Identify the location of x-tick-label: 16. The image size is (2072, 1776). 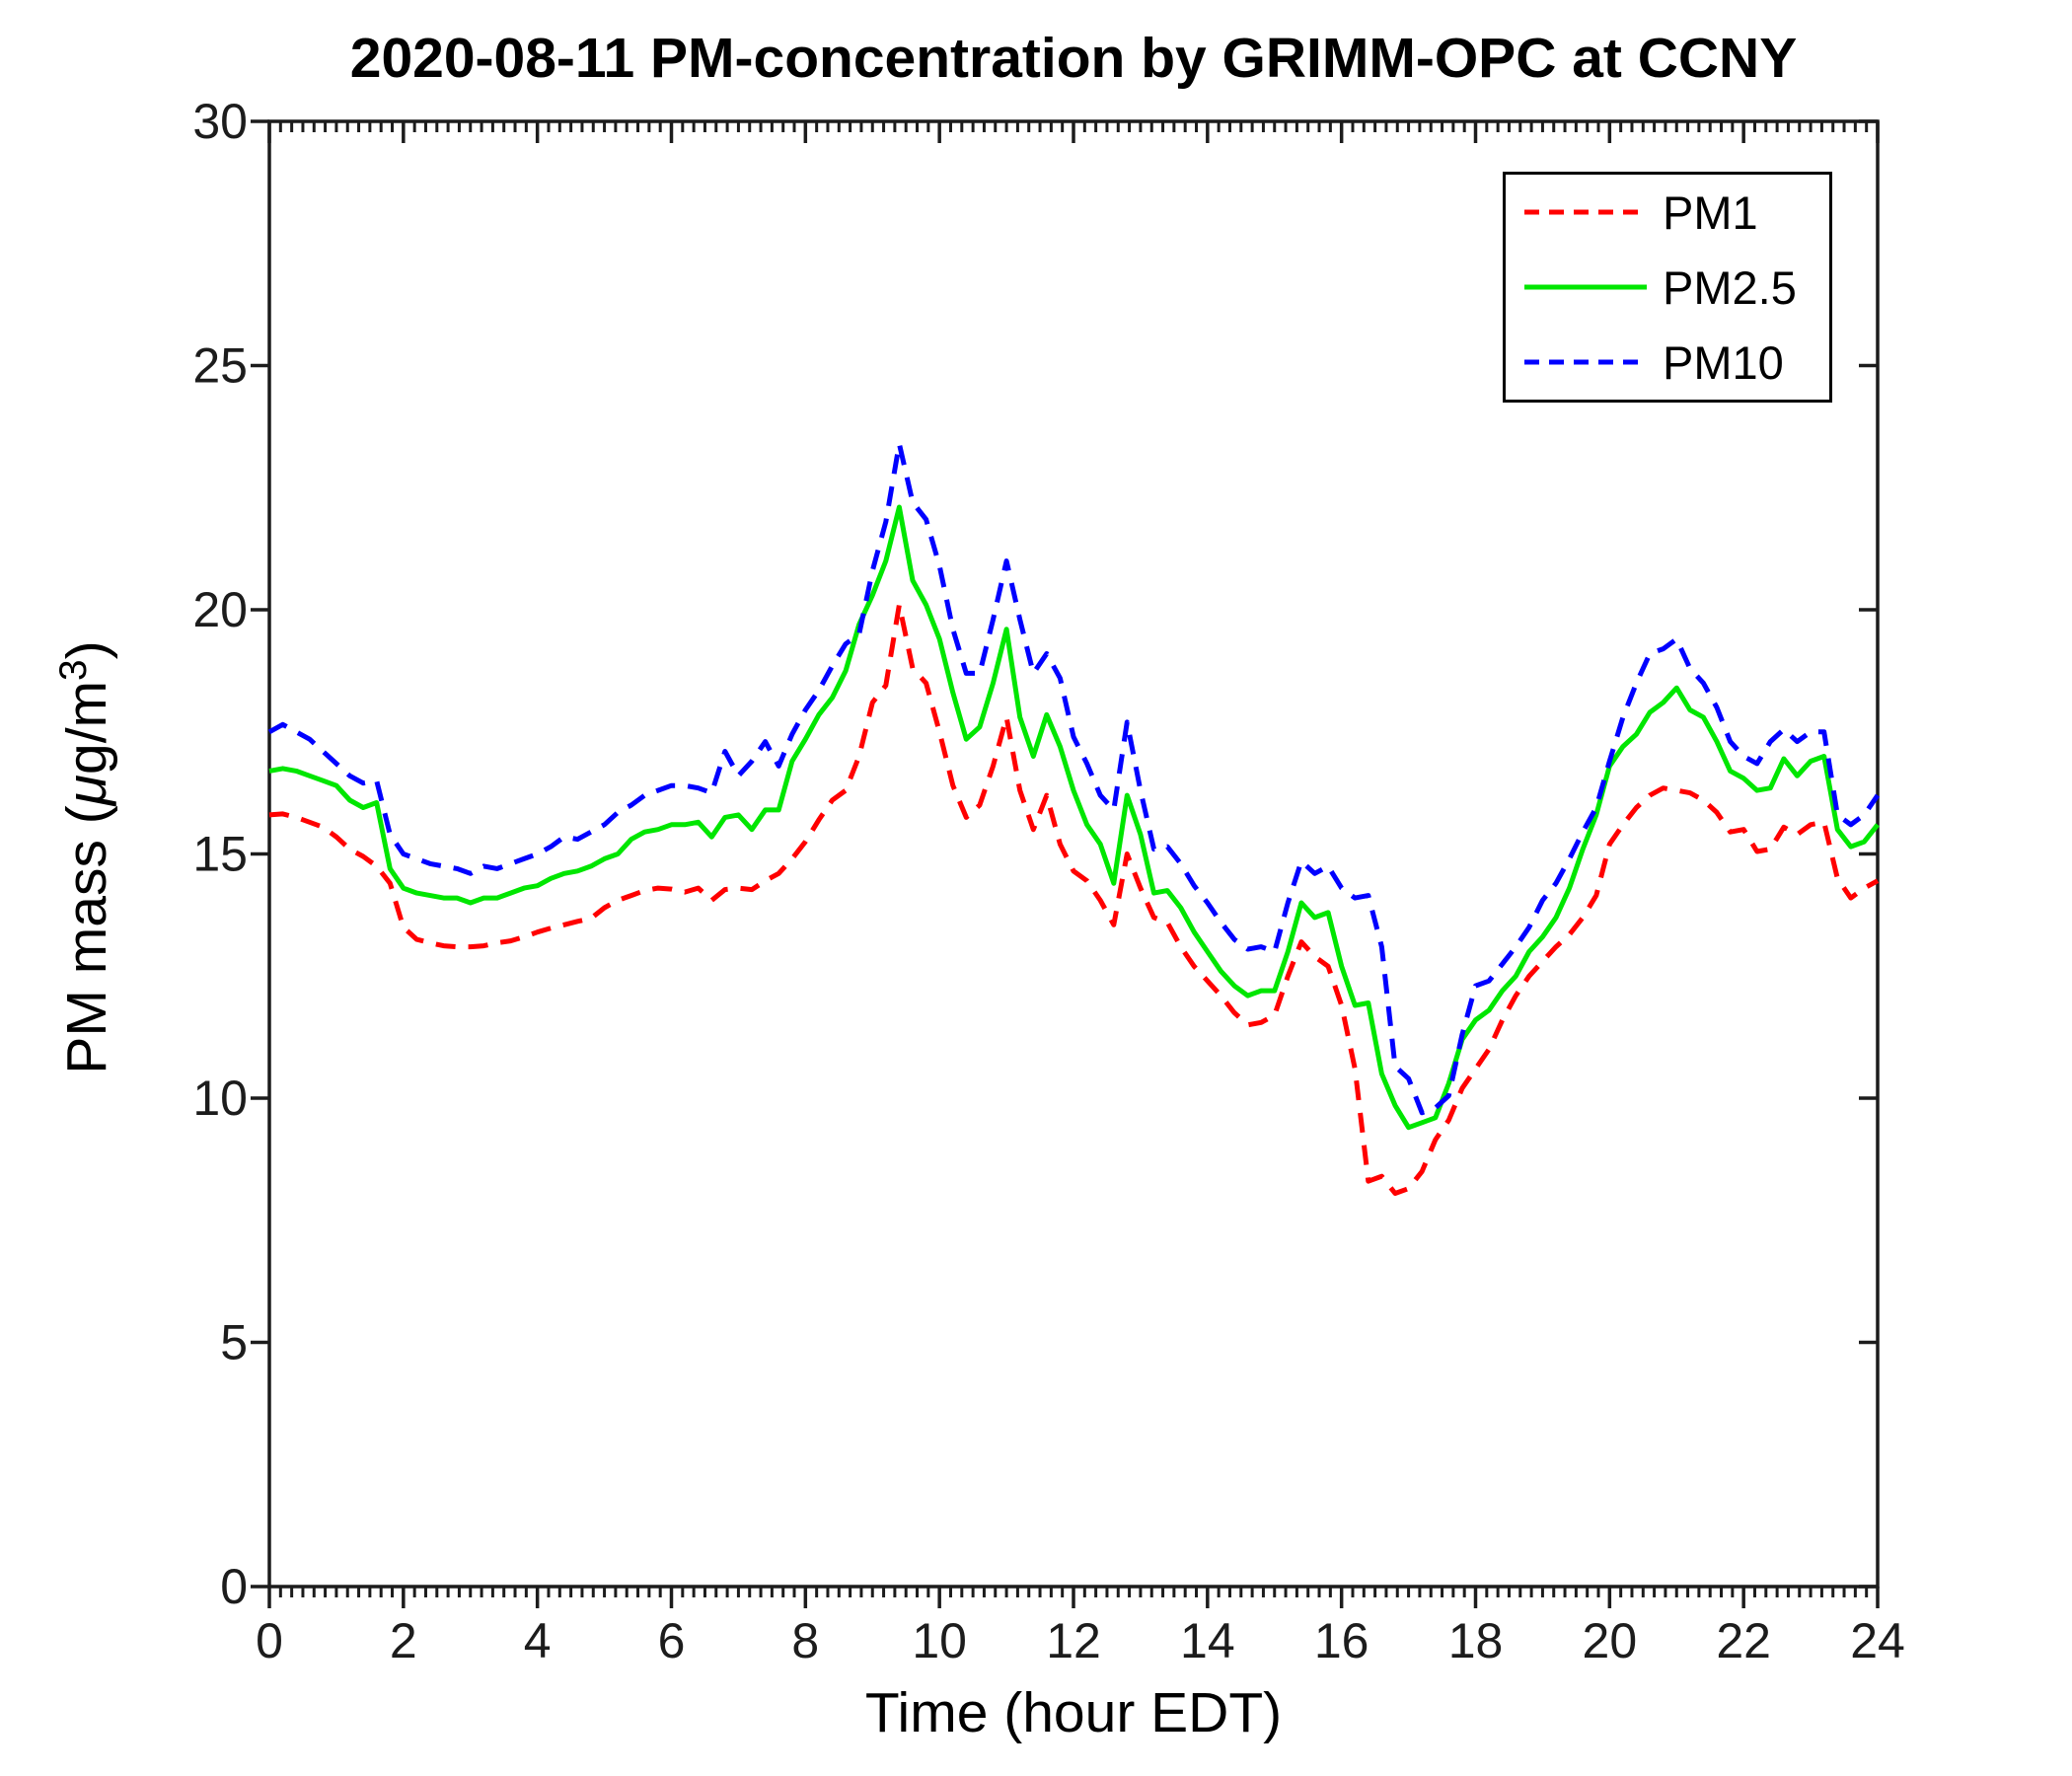
(1342, 1640).